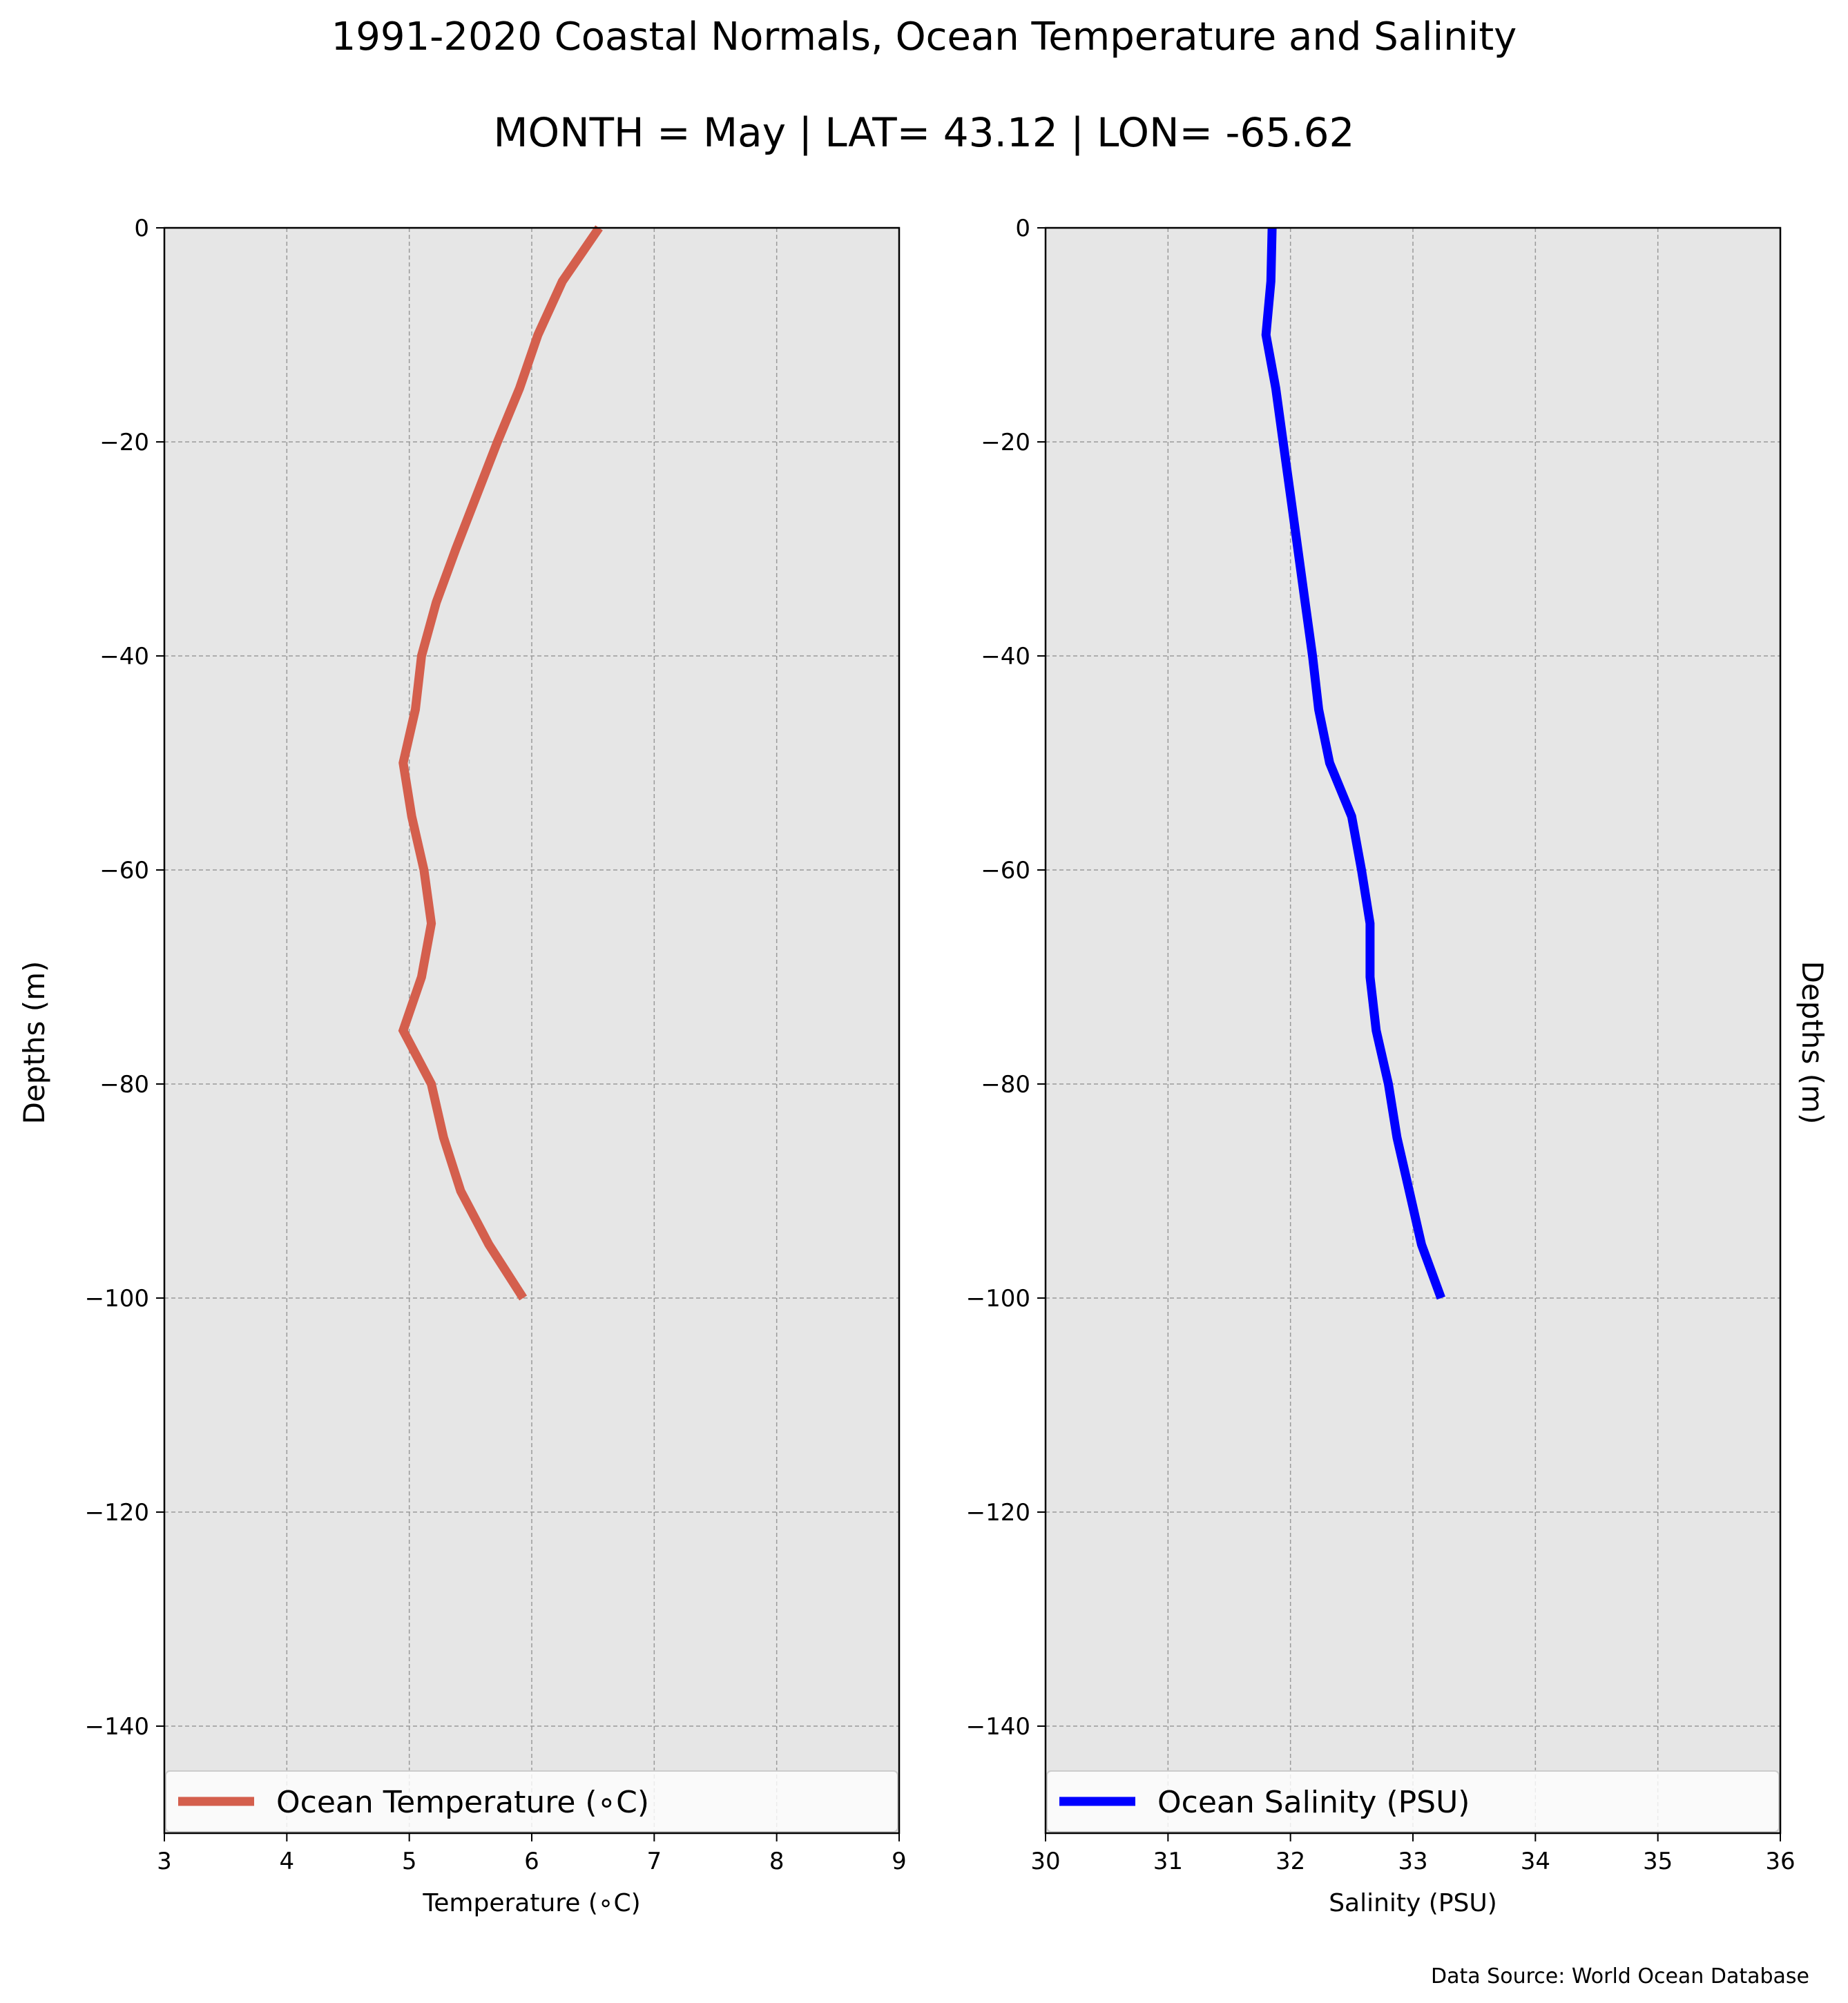 The height and width of the screenshot is (2003, 1848). Describe the element at coordinates (1045, 1862) in the screenshot. I see `x-tick-label: 30` at that location.